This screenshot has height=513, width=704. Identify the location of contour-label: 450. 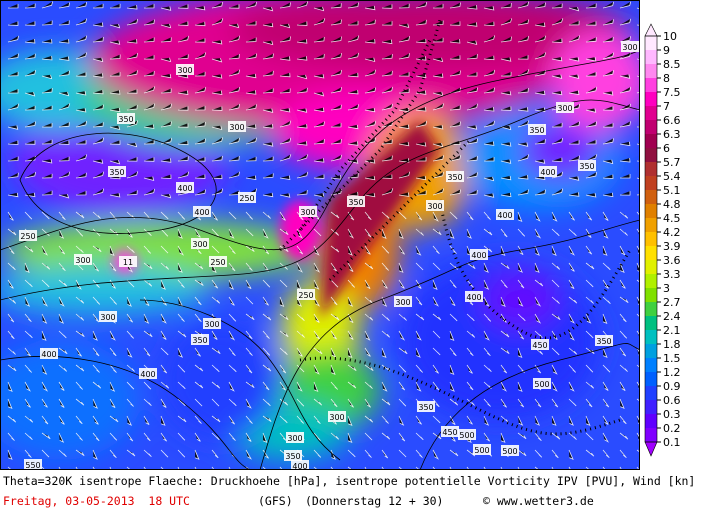
(449, 432).